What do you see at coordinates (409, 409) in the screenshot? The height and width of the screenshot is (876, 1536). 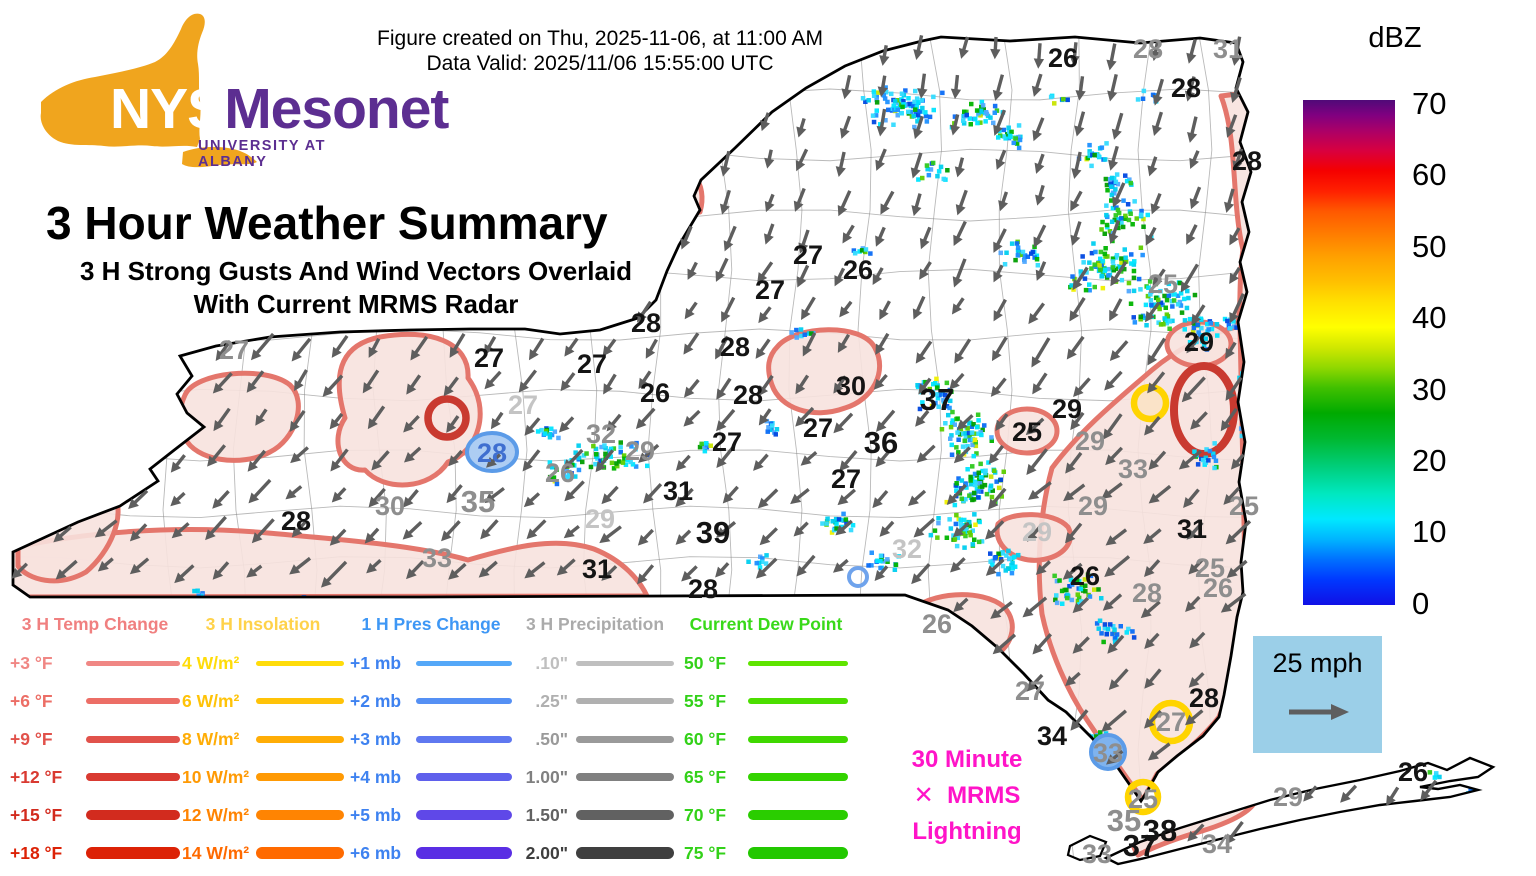 I see `temp-contour` at bounding box center [409, 409].